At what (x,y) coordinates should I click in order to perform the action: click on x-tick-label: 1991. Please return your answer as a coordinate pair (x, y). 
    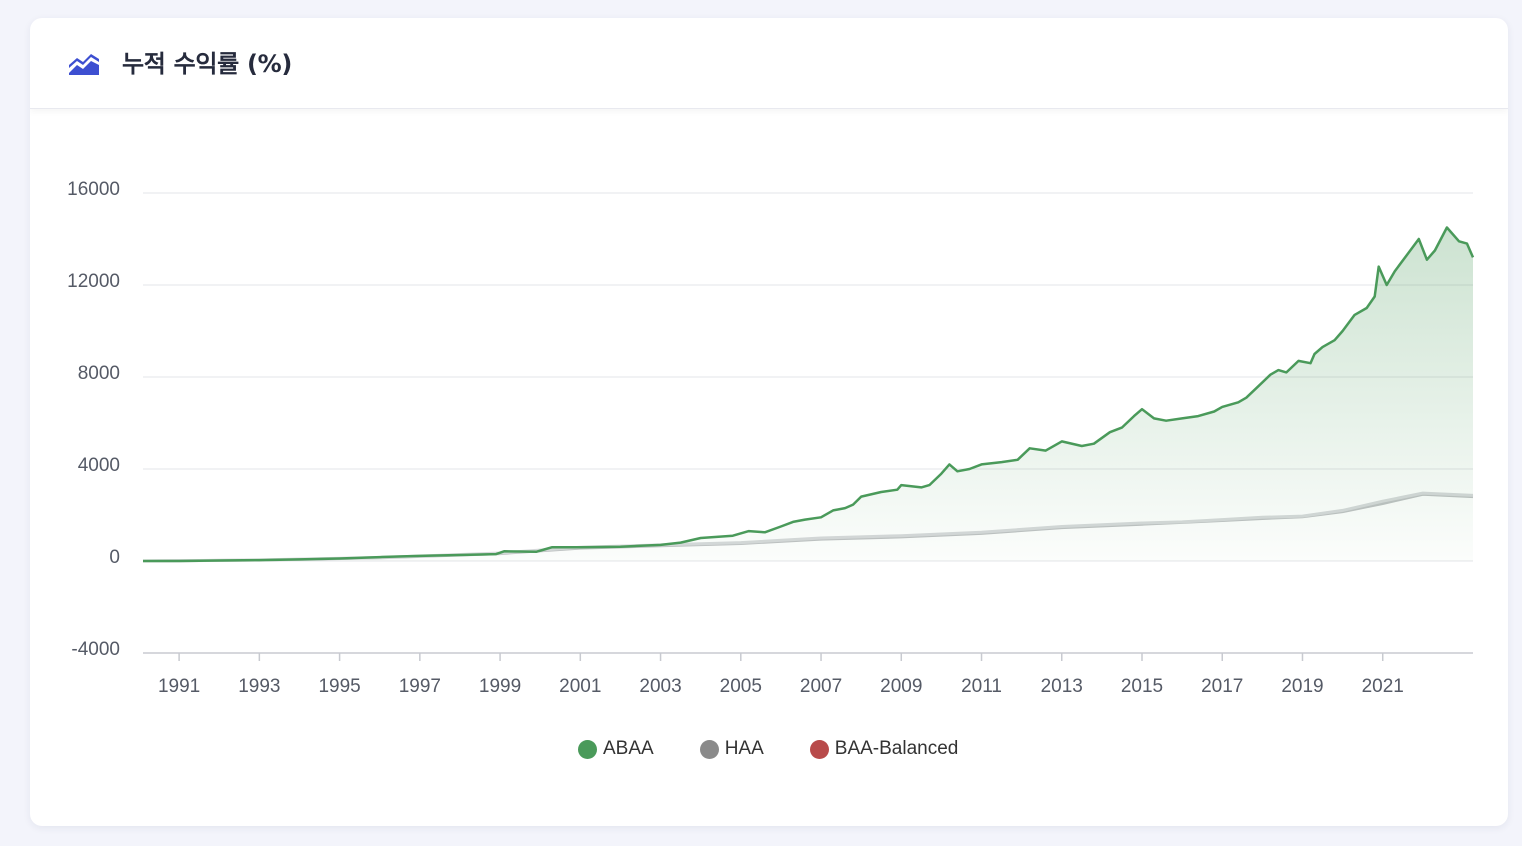
    Looking at the image, I should click on (179, 686).